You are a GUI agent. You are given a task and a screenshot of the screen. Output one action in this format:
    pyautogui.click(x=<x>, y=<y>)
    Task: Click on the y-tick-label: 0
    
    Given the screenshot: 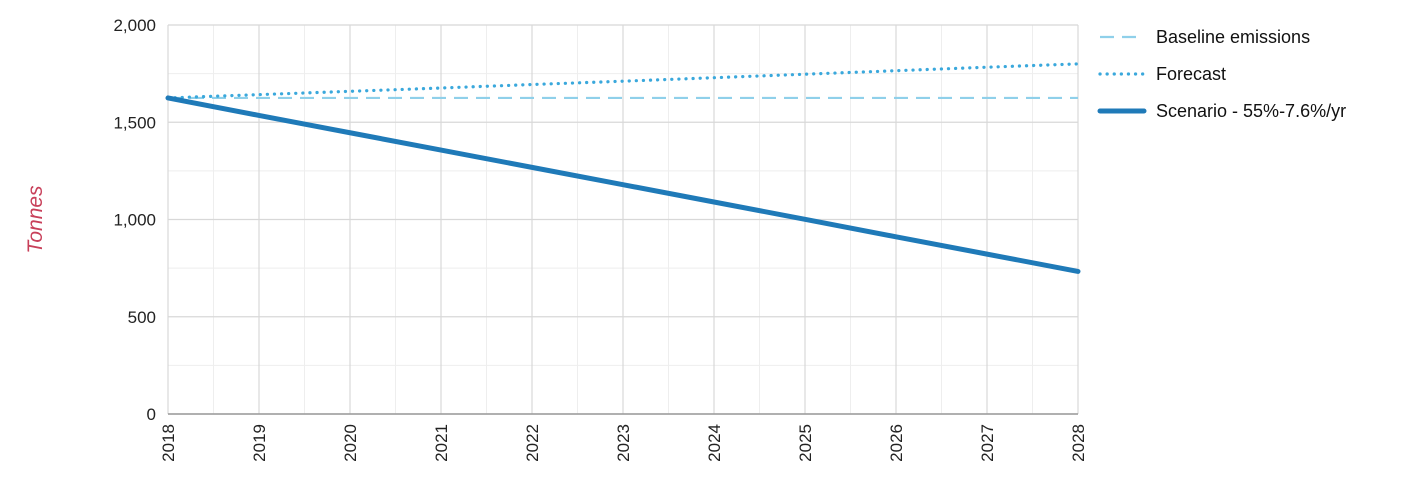 What is the action you would take?
    pyautogui.click(x=151, y=414)
    